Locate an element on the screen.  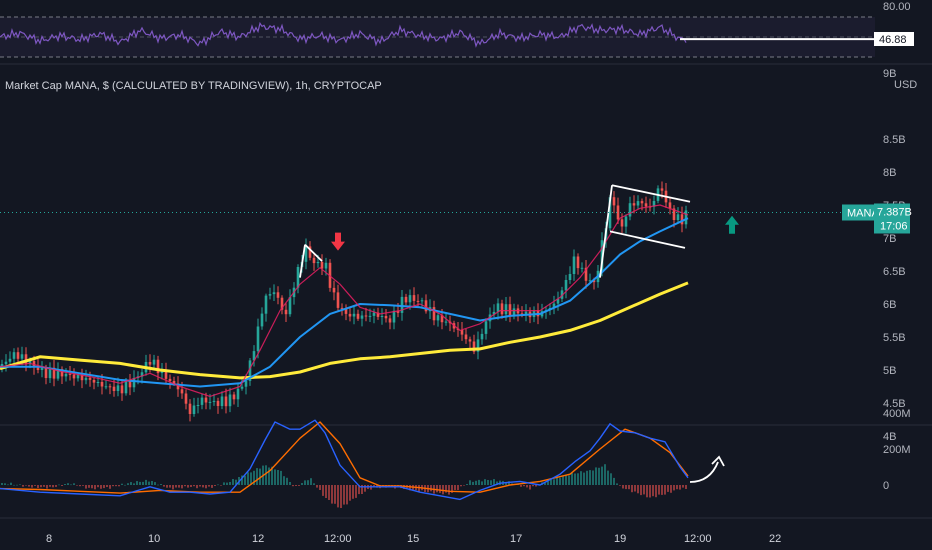
rsi-last-value-label: 46.88 is located at coordinates (893, 40).